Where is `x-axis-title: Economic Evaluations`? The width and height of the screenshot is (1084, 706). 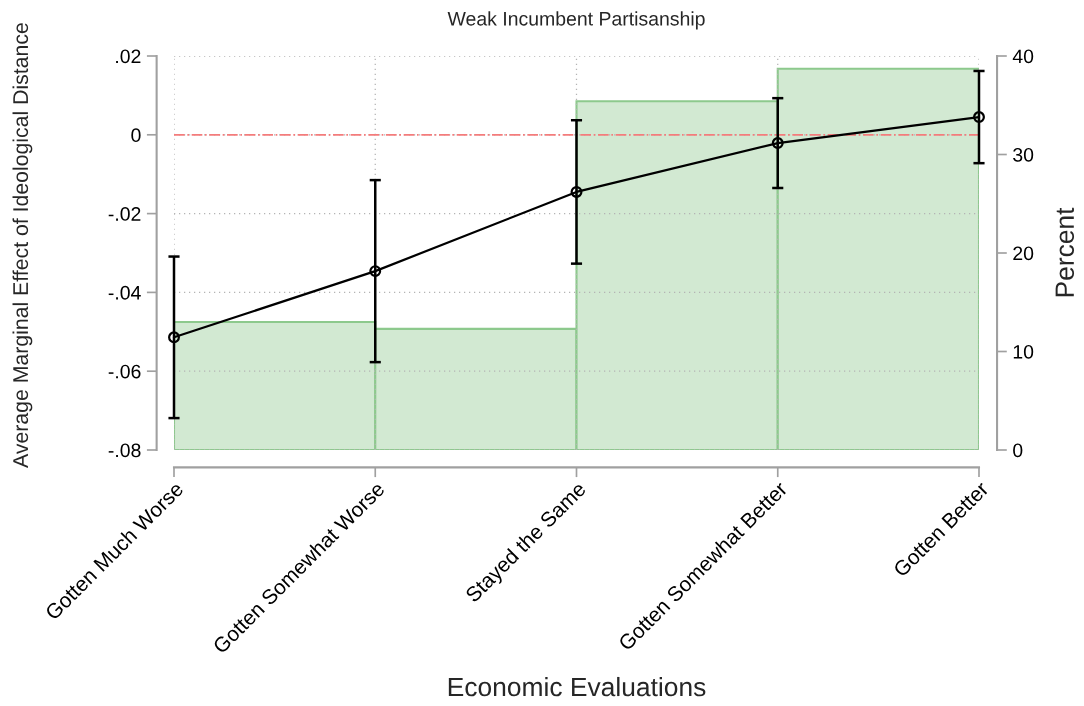
x-axis-title: Economic Evaluations is located at coordinates (577, 686).